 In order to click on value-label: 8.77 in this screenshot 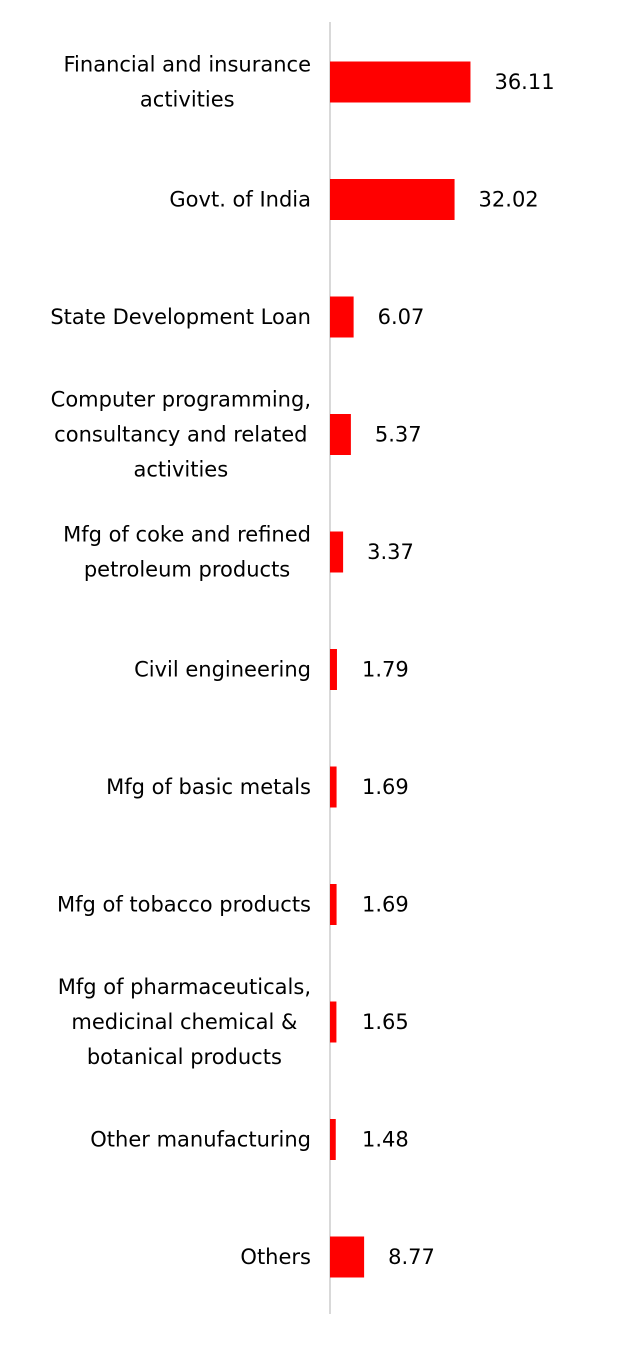, I will do `click(411, 1257)`.